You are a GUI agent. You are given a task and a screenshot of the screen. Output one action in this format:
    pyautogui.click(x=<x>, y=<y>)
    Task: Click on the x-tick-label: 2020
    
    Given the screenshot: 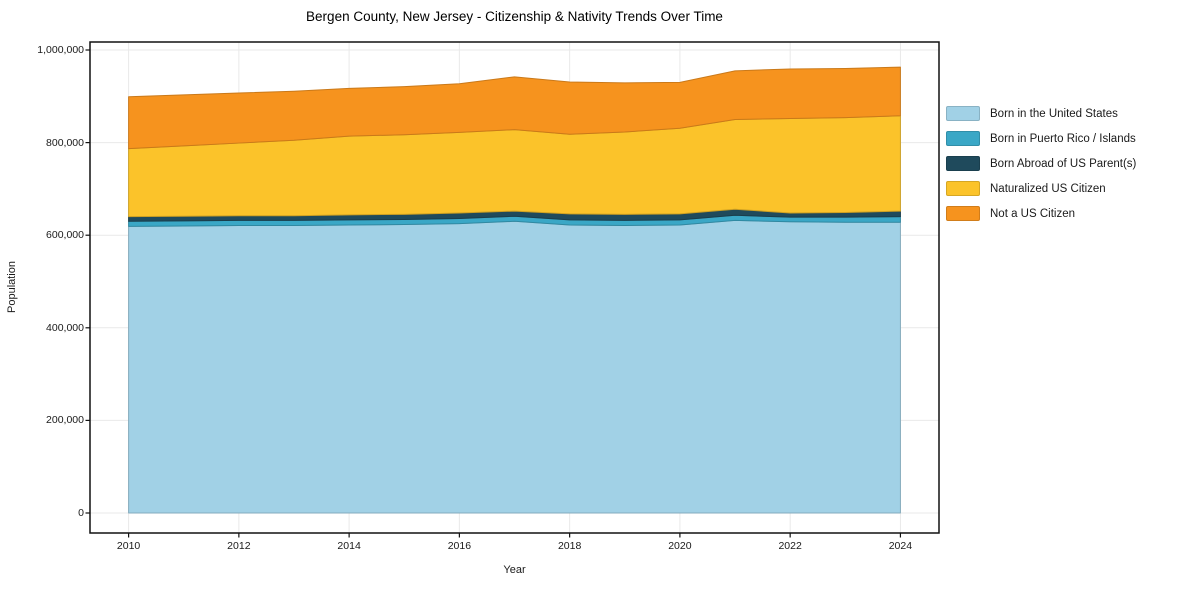 What is the action you would take?
    pyautogui.click(x=680, y=546)
    